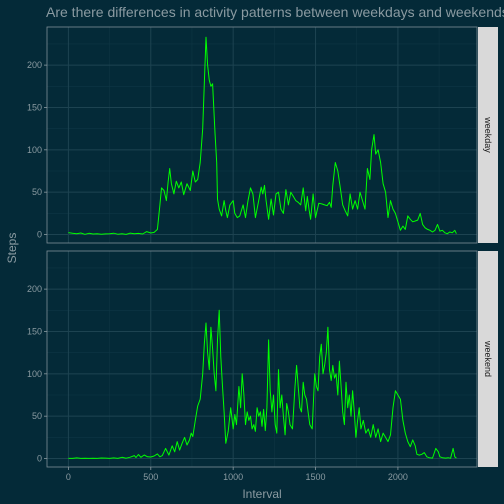 This screenshot has width=504, height=504. What do you see at coordinates (261, 494) in the screenshot?
I see `x-axis-title: Interval` at bounding box center [261, 494].